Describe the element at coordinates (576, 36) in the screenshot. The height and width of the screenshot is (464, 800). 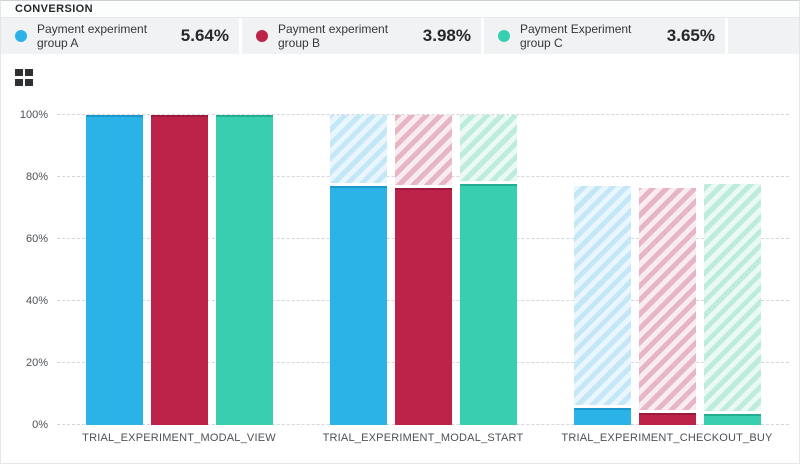
I see `legend-label: Payment Experiment group C` at that location.